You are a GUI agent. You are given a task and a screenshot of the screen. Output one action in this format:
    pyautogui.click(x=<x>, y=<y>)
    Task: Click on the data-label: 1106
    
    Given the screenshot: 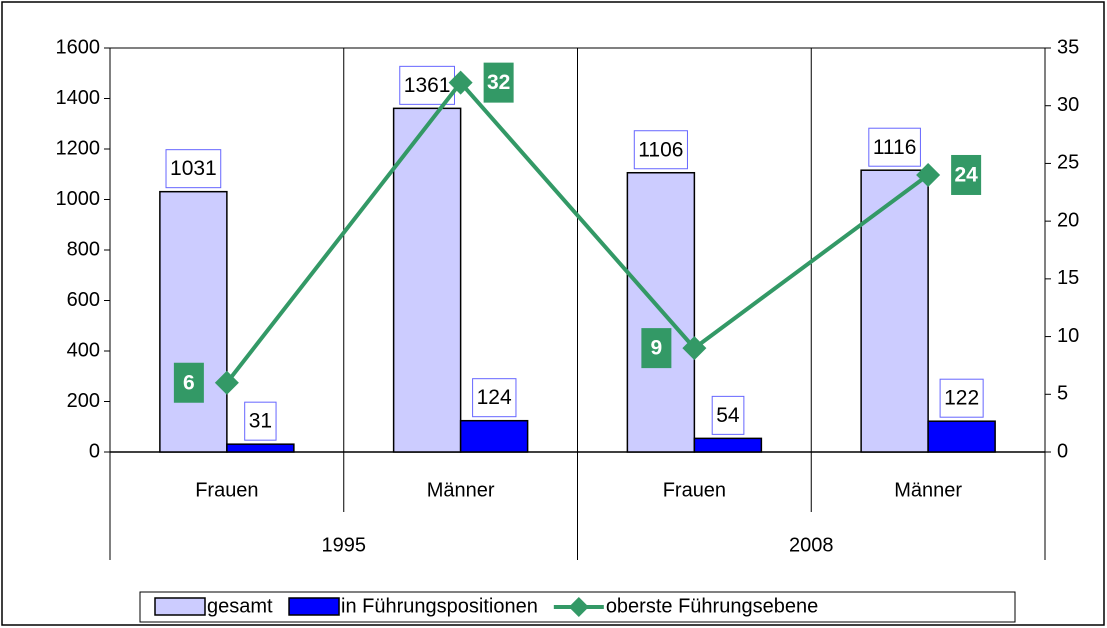 What is the action you would take?
    pyautogui.click(x=660, y=149)
    